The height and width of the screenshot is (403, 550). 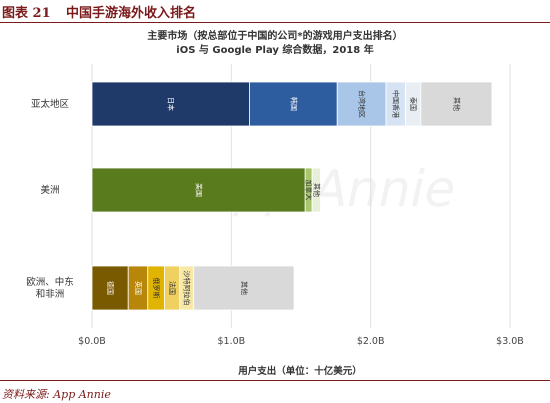 I want to click on segment-label: 泰国, so click(x=413, y=104).